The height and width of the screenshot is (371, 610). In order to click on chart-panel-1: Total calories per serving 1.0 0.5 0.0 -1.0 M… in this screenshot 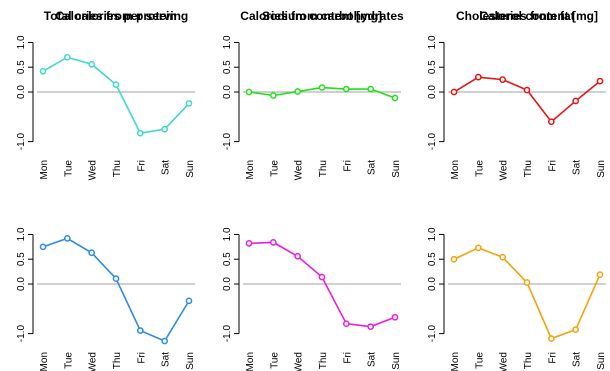, I will do `click(106, 94)`.